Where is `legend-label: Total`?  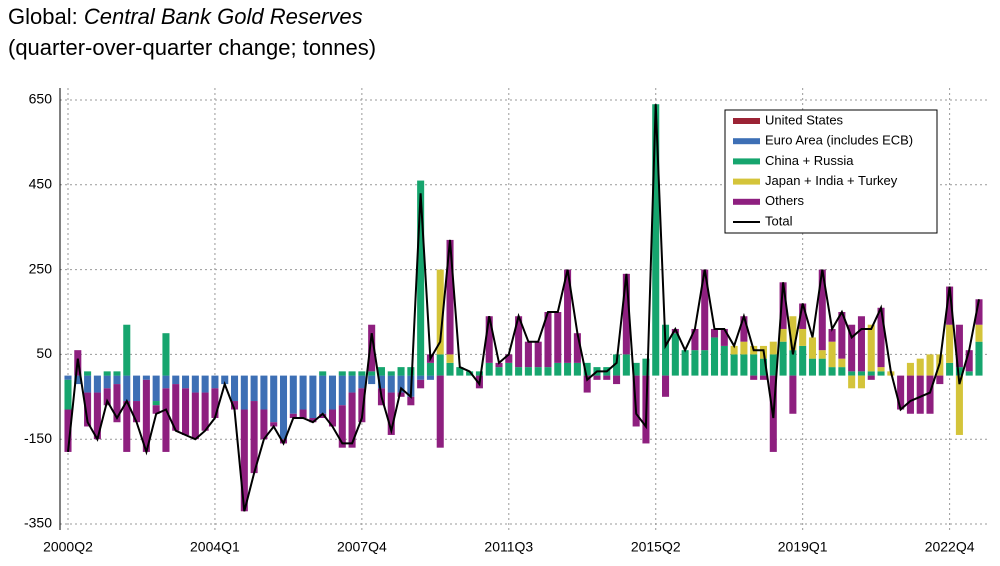
legend-label: Total is located at coordinates (779, 220).